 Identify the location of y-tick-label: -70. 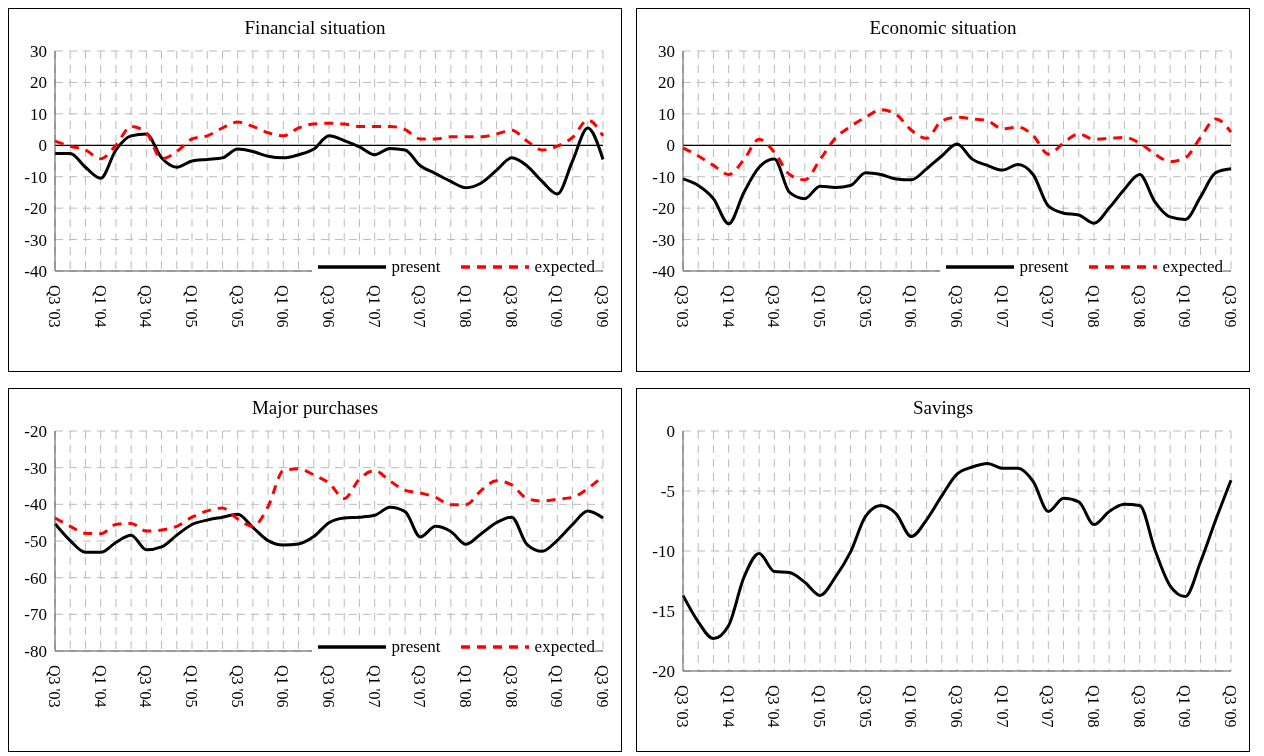
(35, 615).